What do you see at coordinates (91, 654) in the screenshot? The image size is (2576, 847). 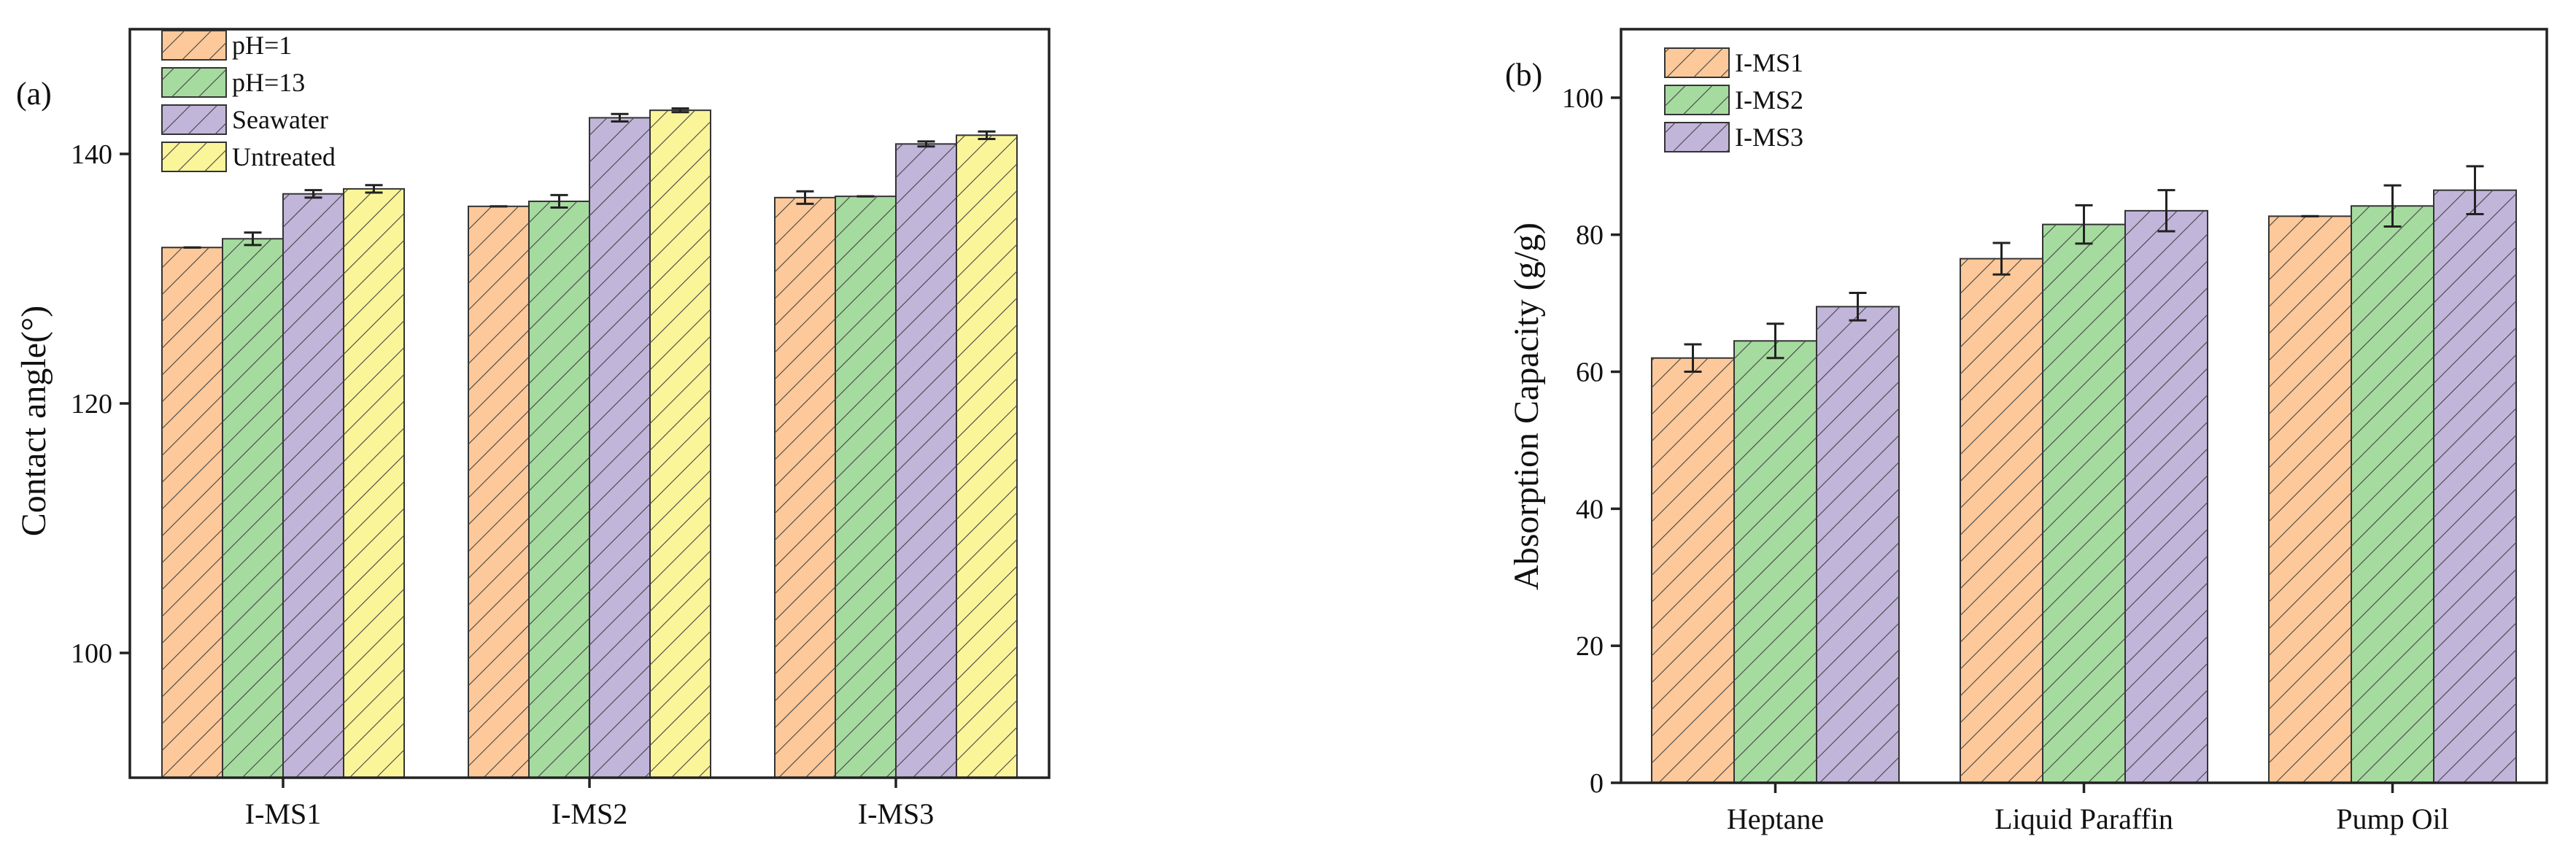 I see `panel-a-y-tick-label-100: 100` at bounding box center [91, 654].